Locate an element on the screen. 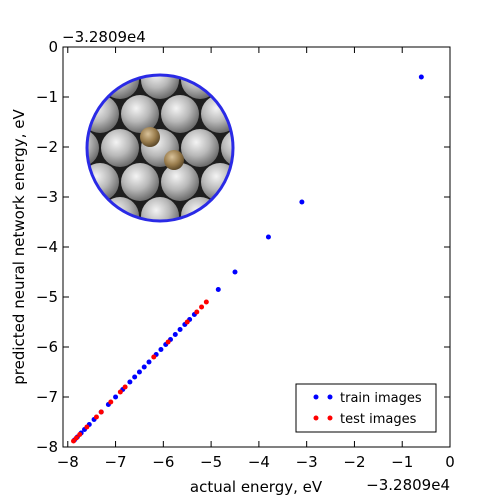 This screenshot has height=497, width=500. legend: train images test images is located at coordinates (366, 408).